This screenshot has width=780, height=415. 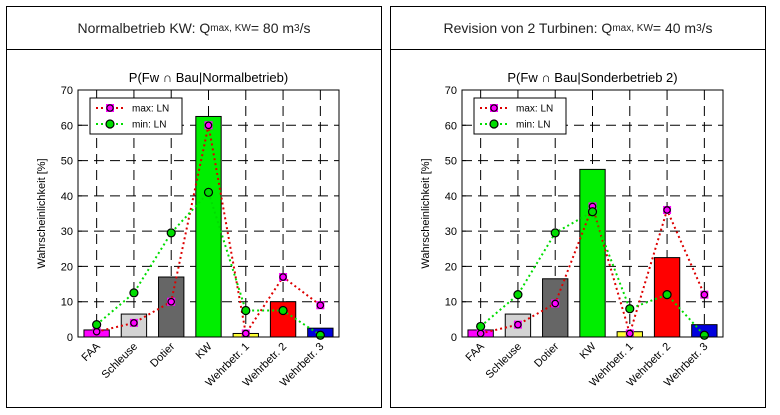 I want to click on header-mid: = 40 m, so click(x=674, y=28).